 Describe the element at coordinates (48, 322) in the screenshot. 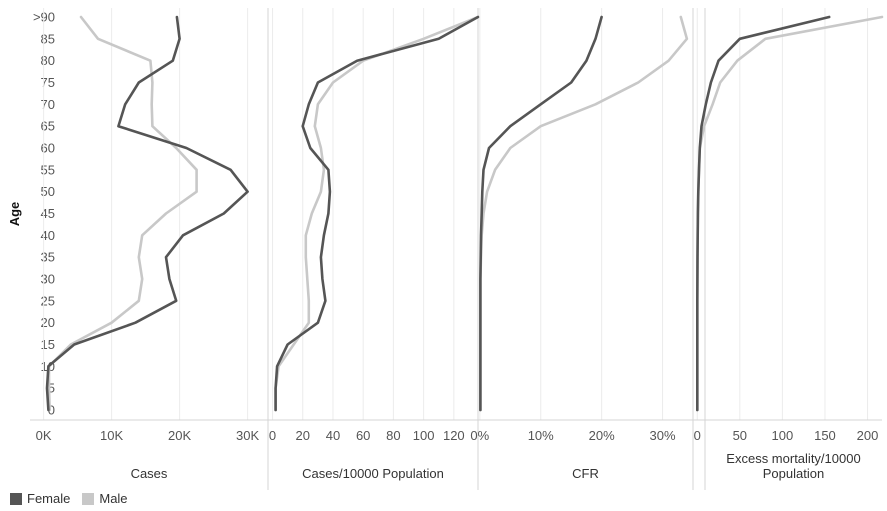

I see `y-tick-label: 20` at that location.